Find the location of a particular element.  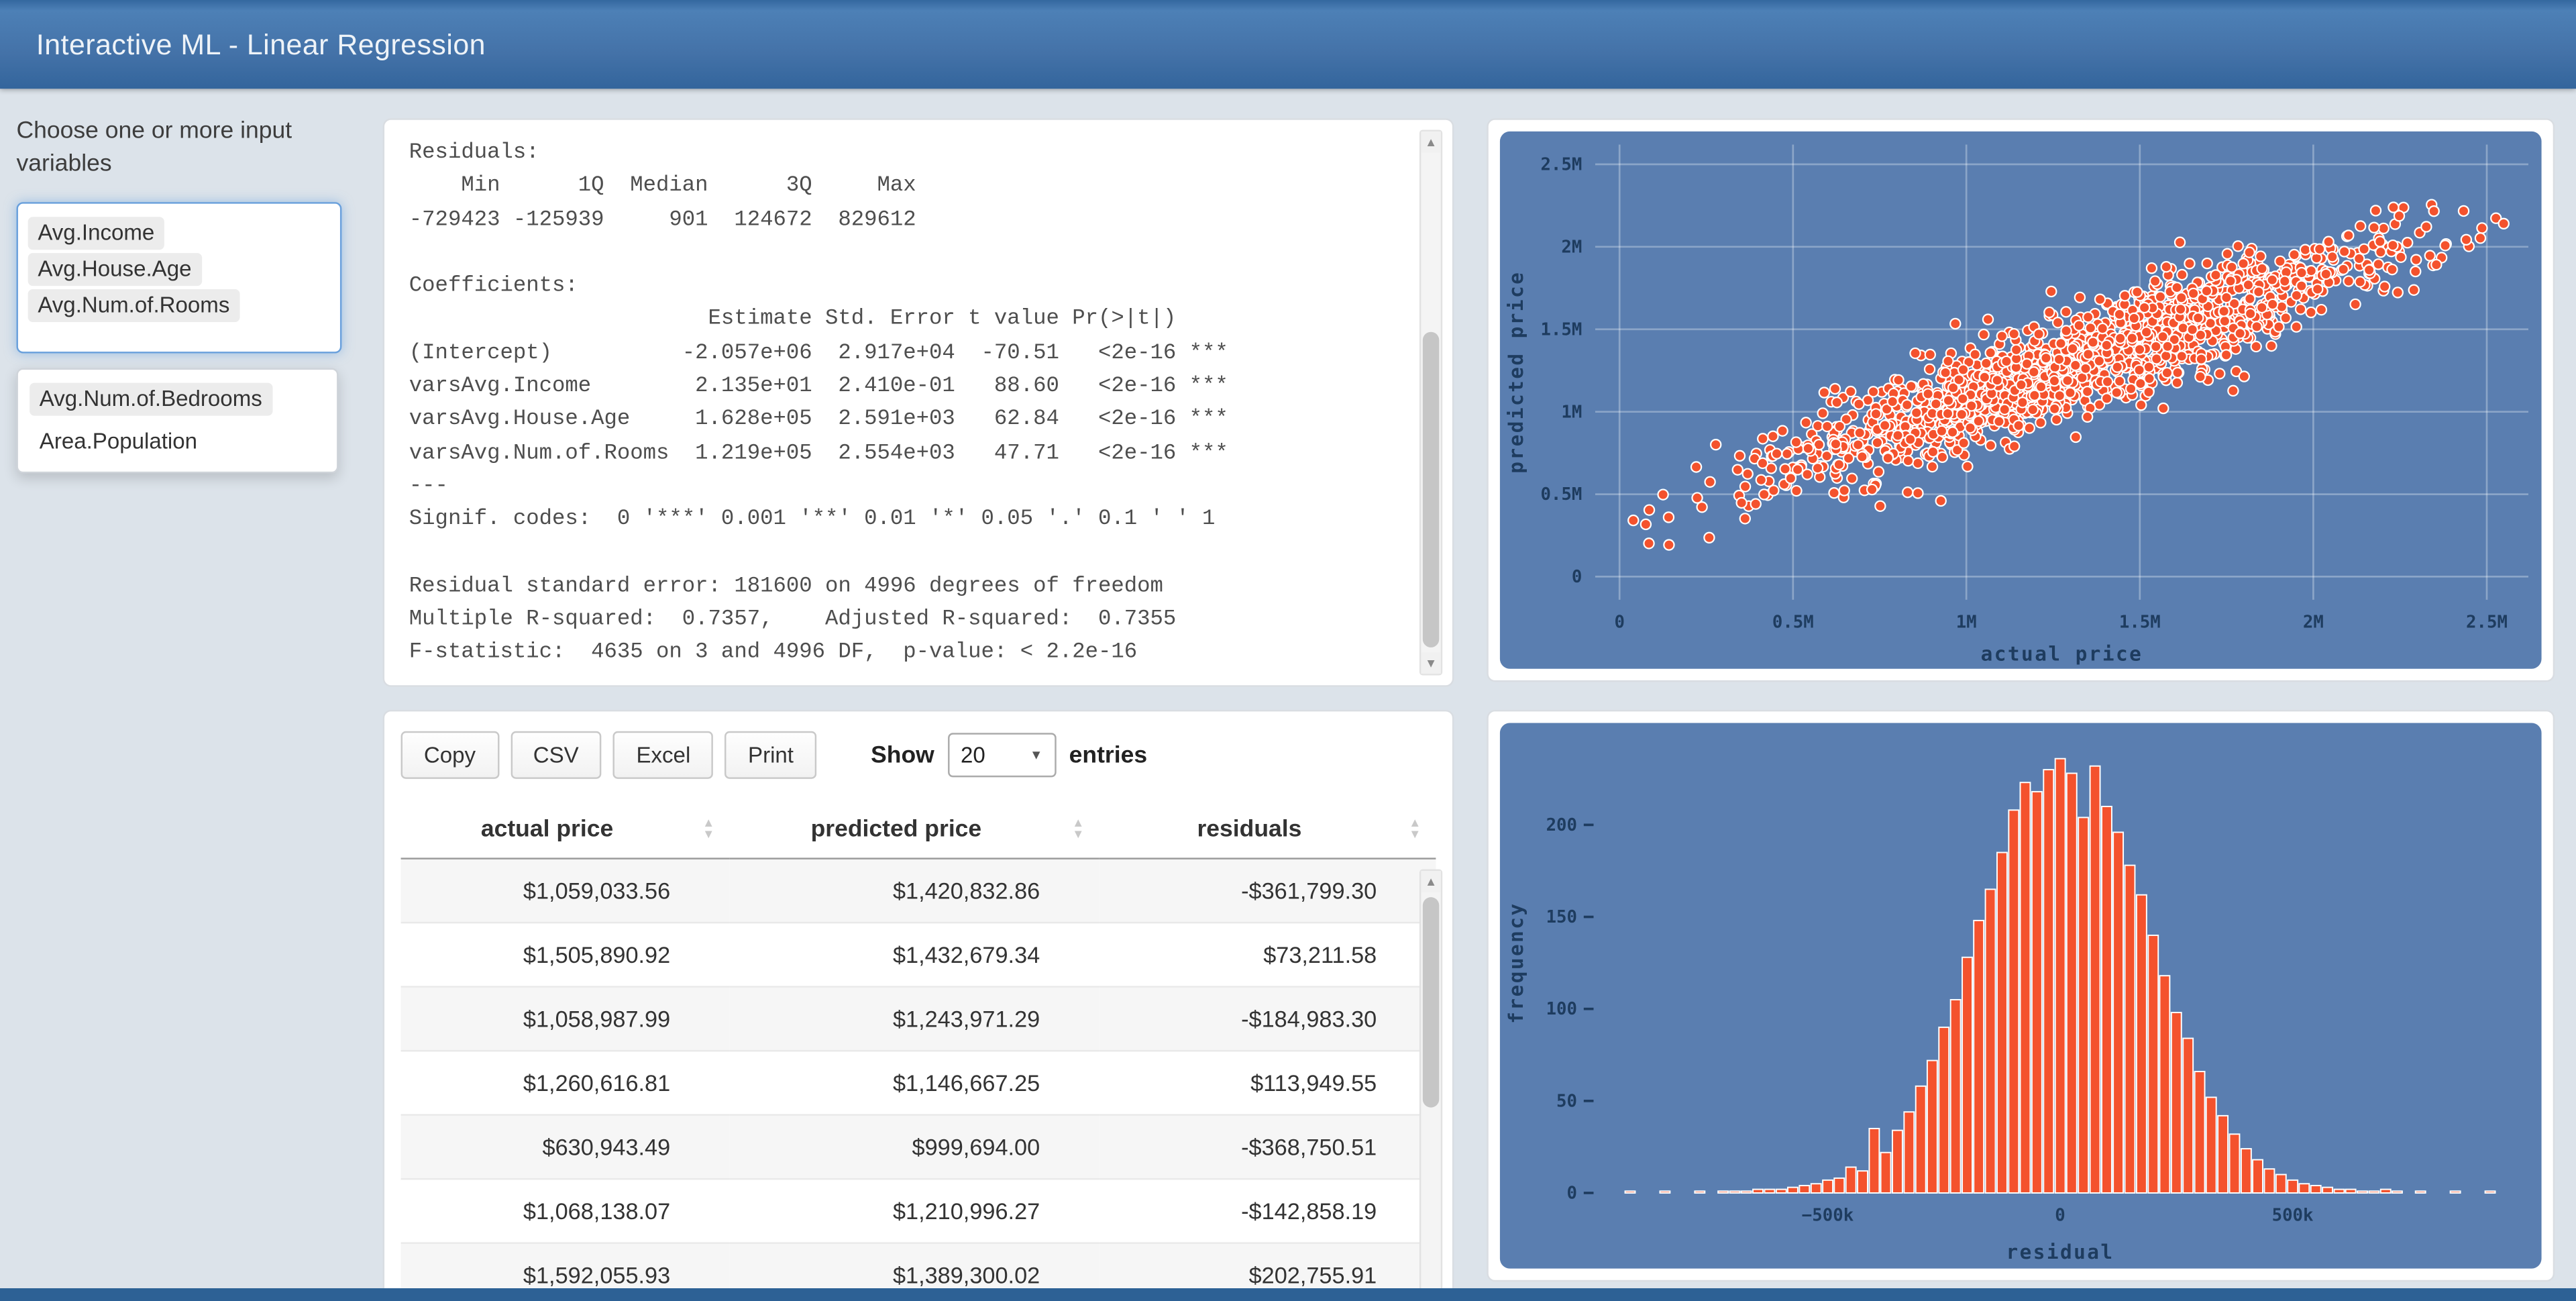

table-cell: $1,210,996.27 is located at coordinates (914, 1210).